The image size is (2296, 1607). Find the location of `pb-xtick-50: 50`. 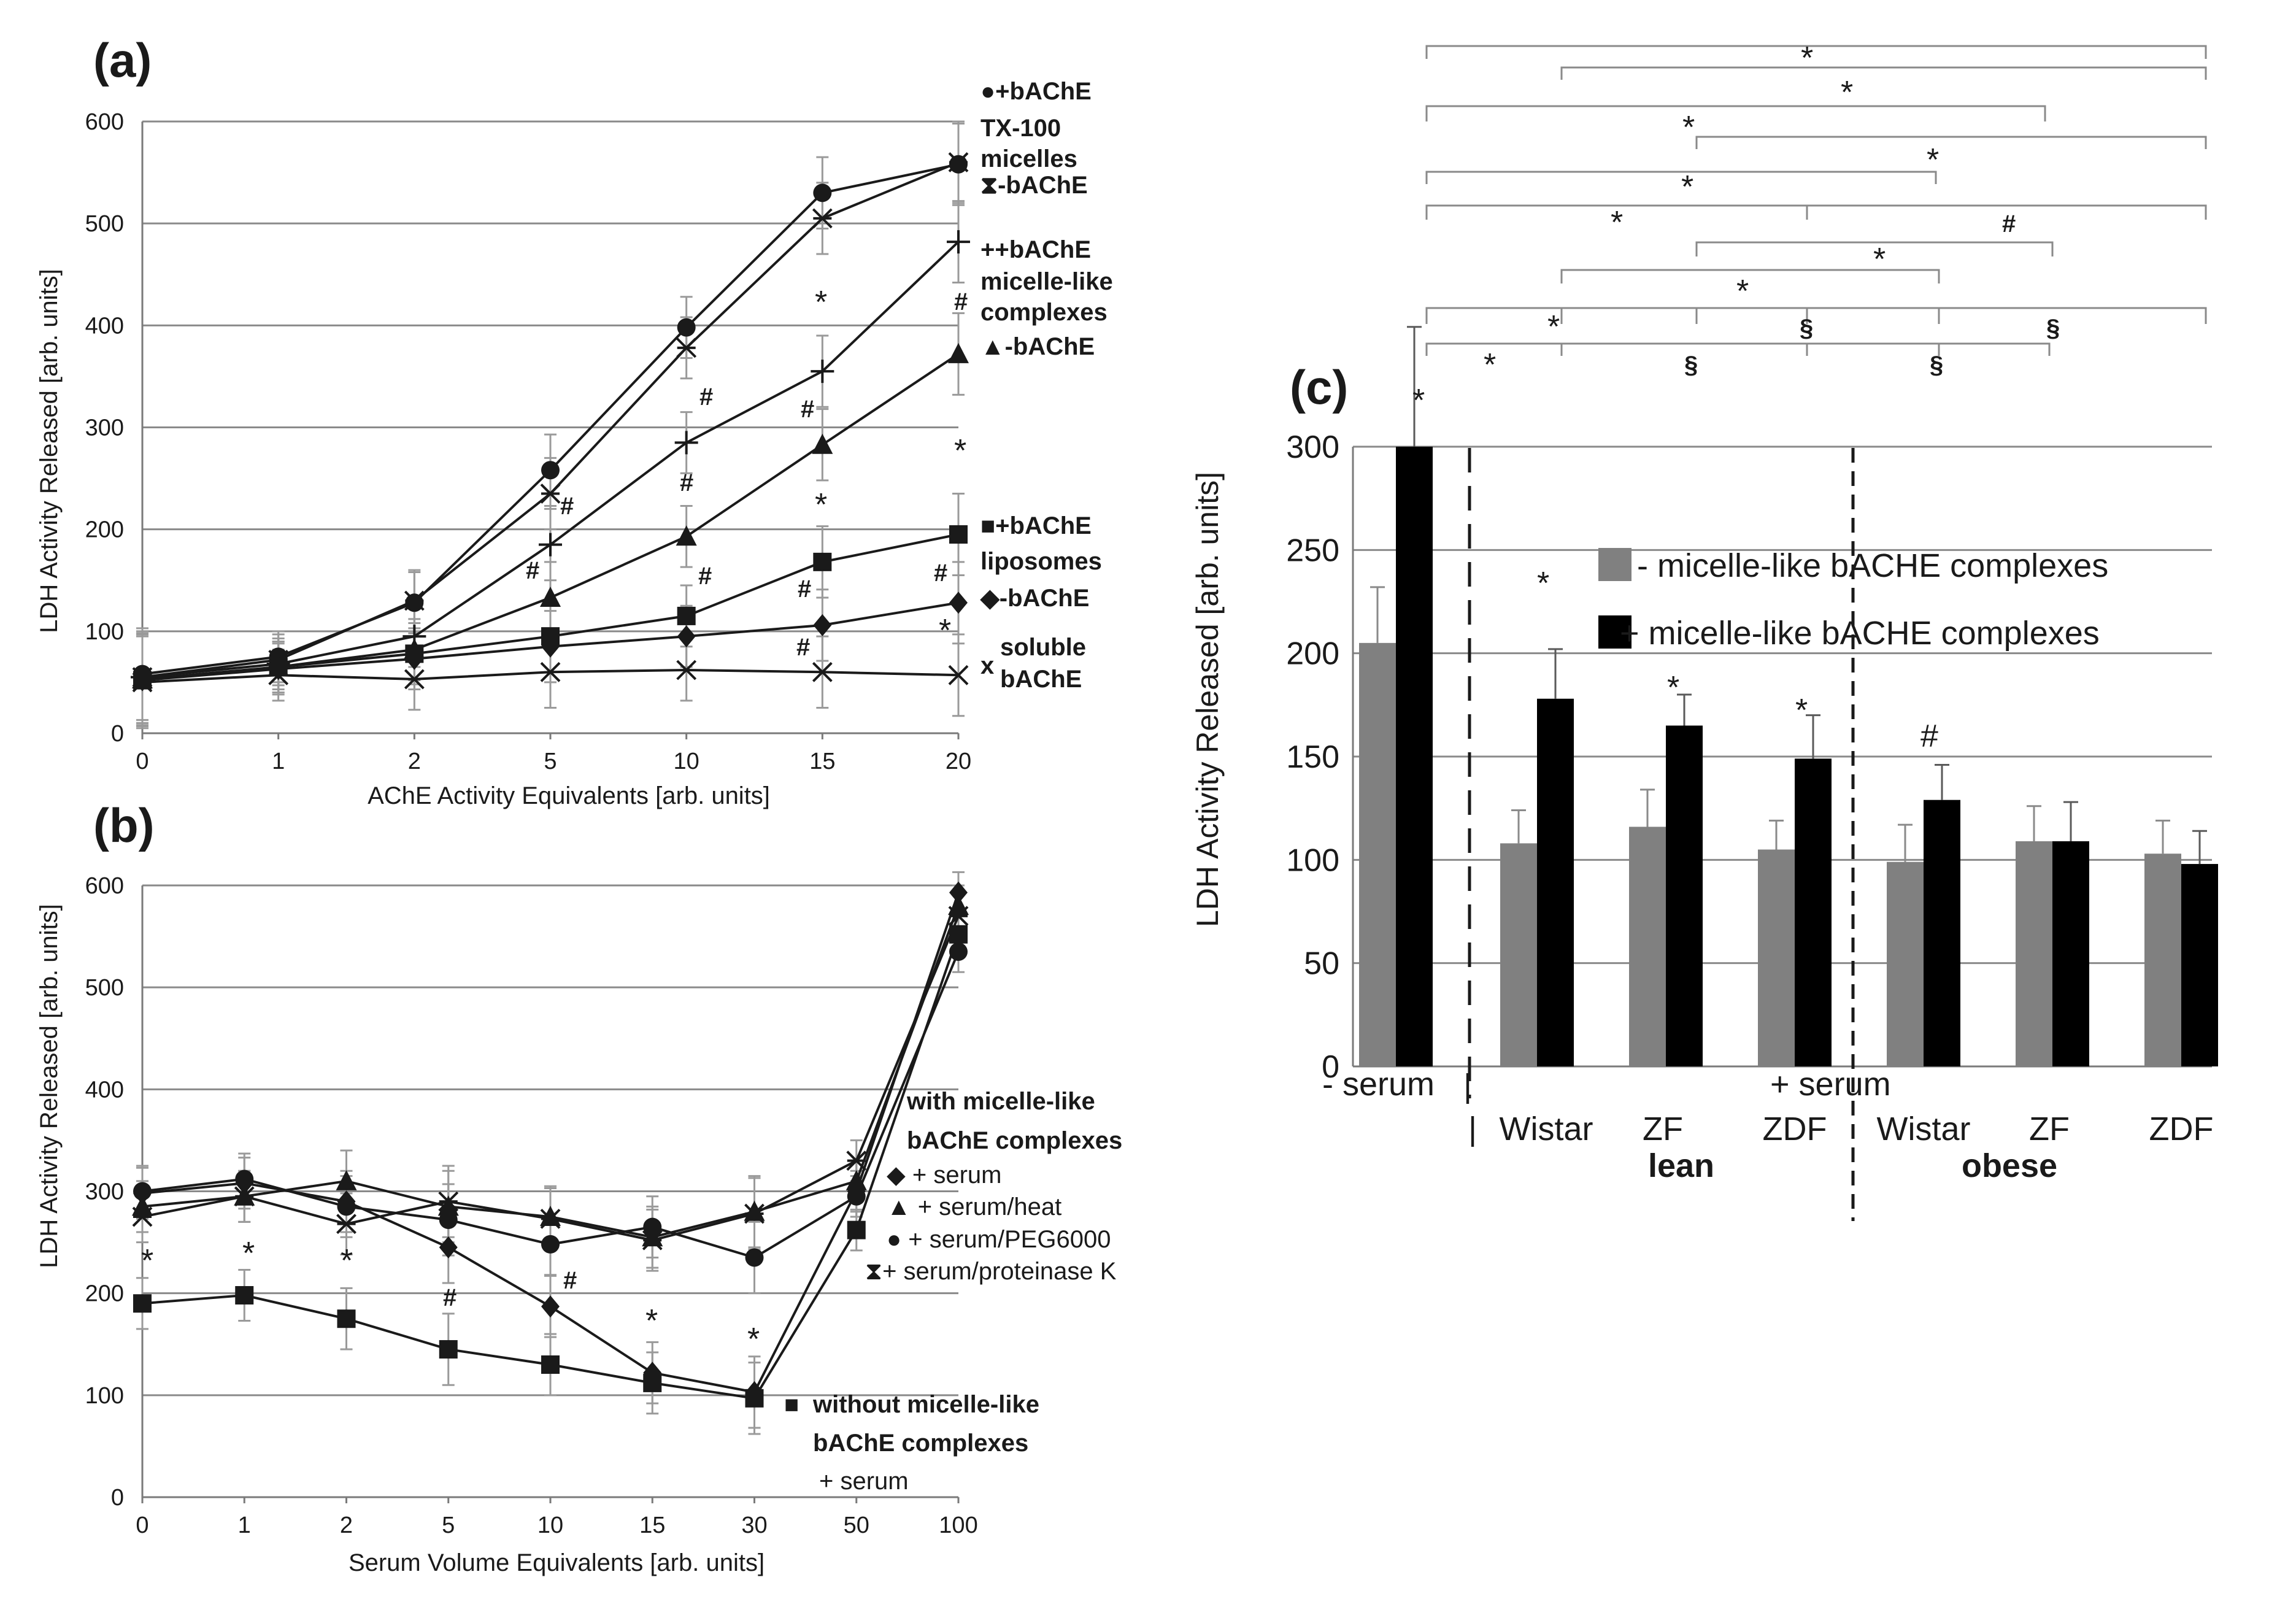

pb-xtick-50: 50 is located at coordinates (856, 1525).